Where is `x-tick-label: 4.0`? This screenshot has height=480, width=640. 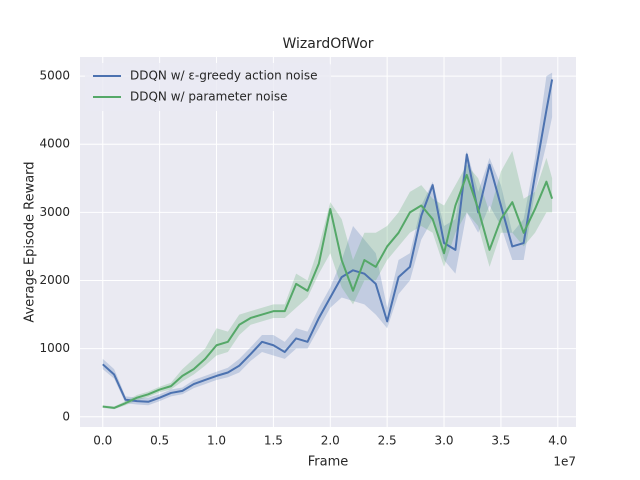 x-tick-label: 4.0 is located at coordinates (557, 441).